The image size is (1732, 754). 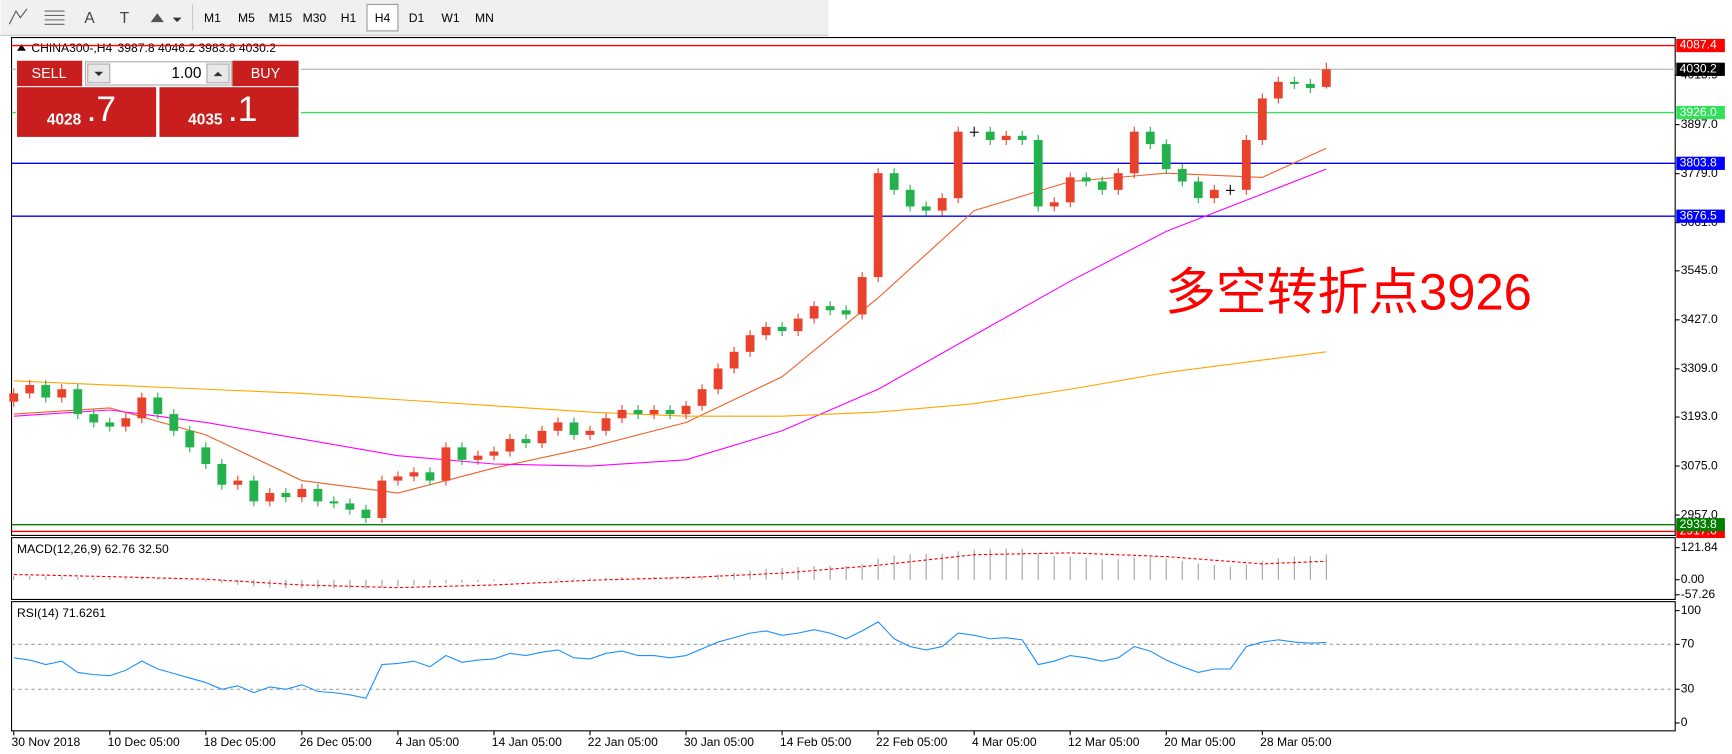 I want to click on timeframe-button: MN, so click(x=484, y=18).